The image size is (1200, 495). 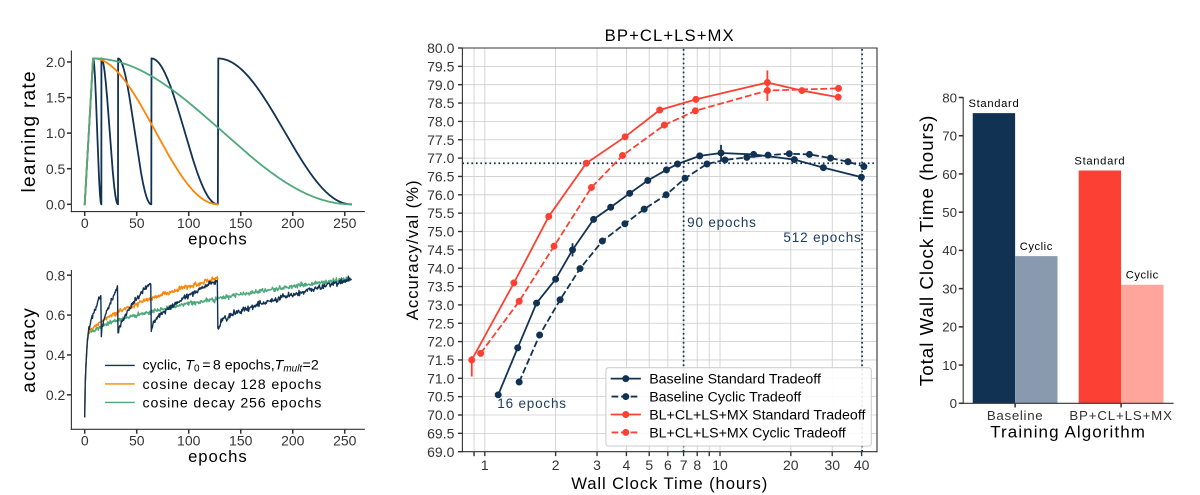 What do you see at coordinates (29, 131) in the screenshot?
I see `svg-text: learning rate` at bounding box center [29, 131].